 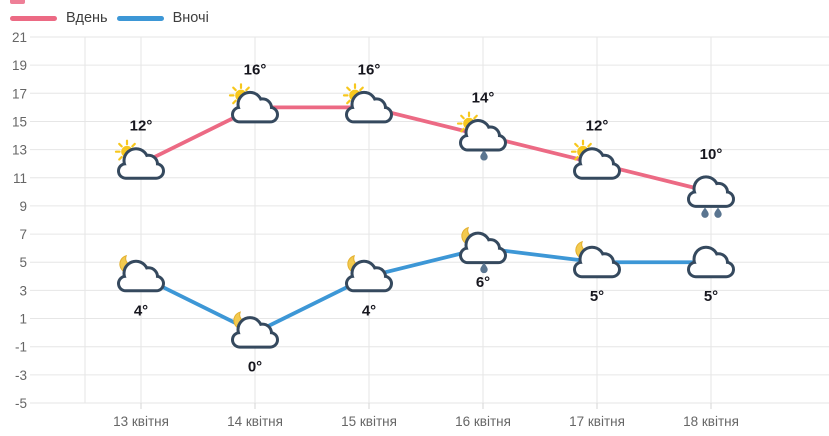 What do you see at coordinates (141, 421) in the screenshot?
I see `x-axis-label: 13 квітня` at bounding box center [141, 421].